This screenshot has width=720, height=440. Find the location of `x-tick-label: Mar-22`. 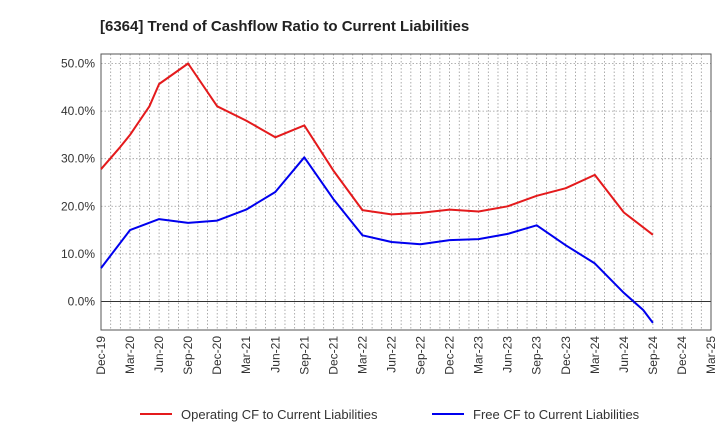

x-tick-label: Mar-22 is located at coordinates (362, 355).